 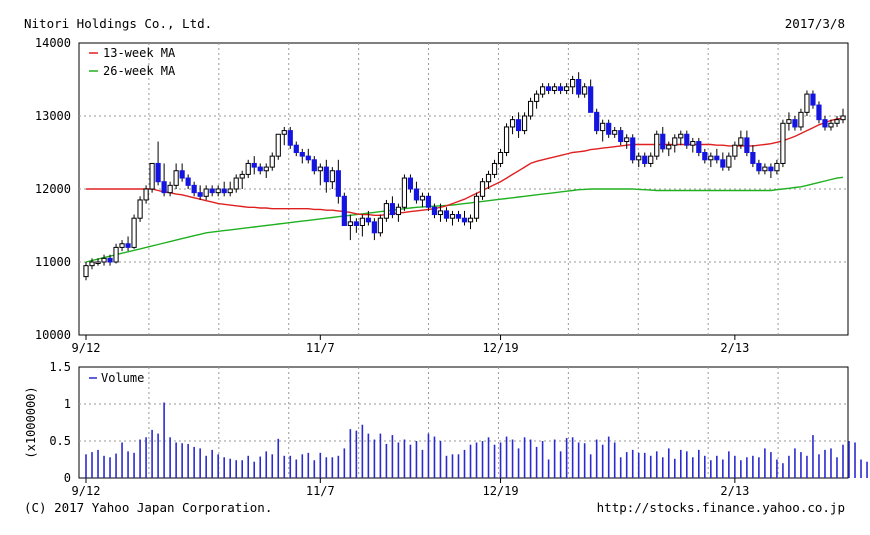 What do you see at coordinates (734, 491) in the screenshot?
I see `volume-x-tick-label: 2/13` at bounding box center [734, 491].